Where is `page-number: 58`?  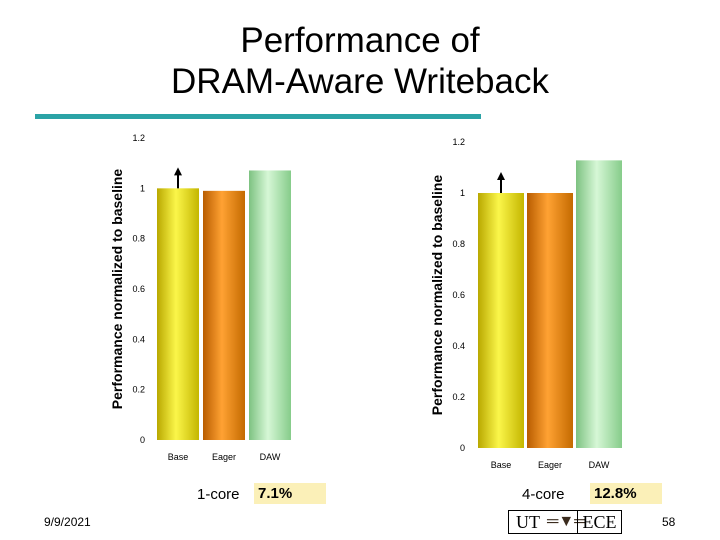
page-number: 58 is located at coordinates (669, 522).